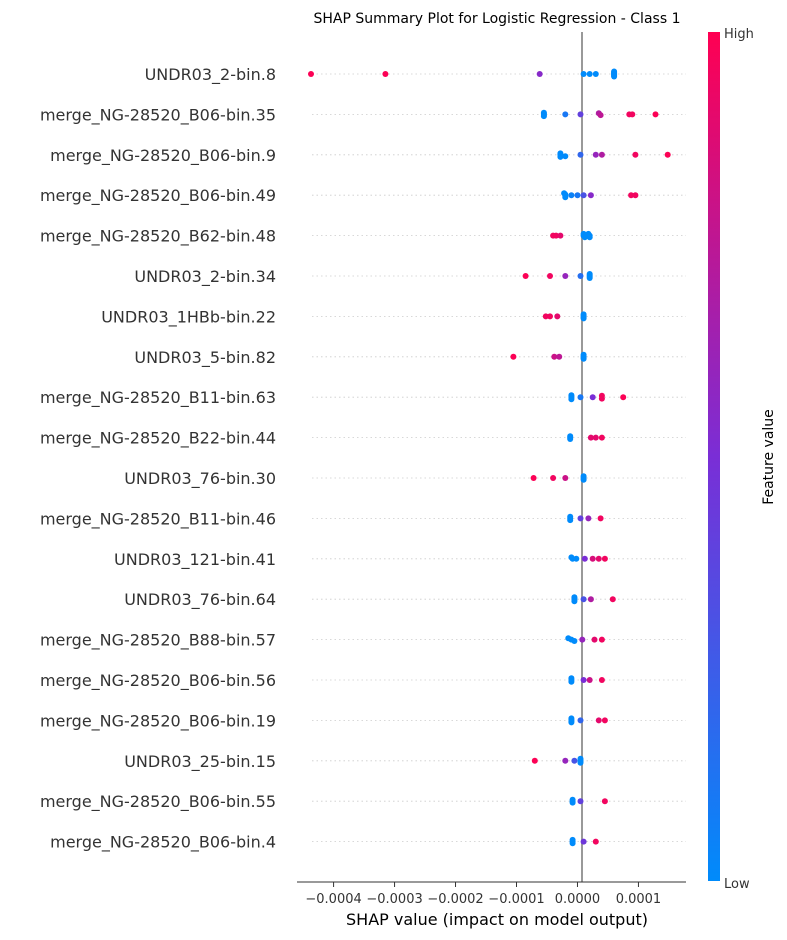 The height and width of the screenshot is (940, 787). Describe the element at coordinates (158, 439) in the screenshot. I see `feature-label: merge_NG-28520_B22-bin.44` at that location.